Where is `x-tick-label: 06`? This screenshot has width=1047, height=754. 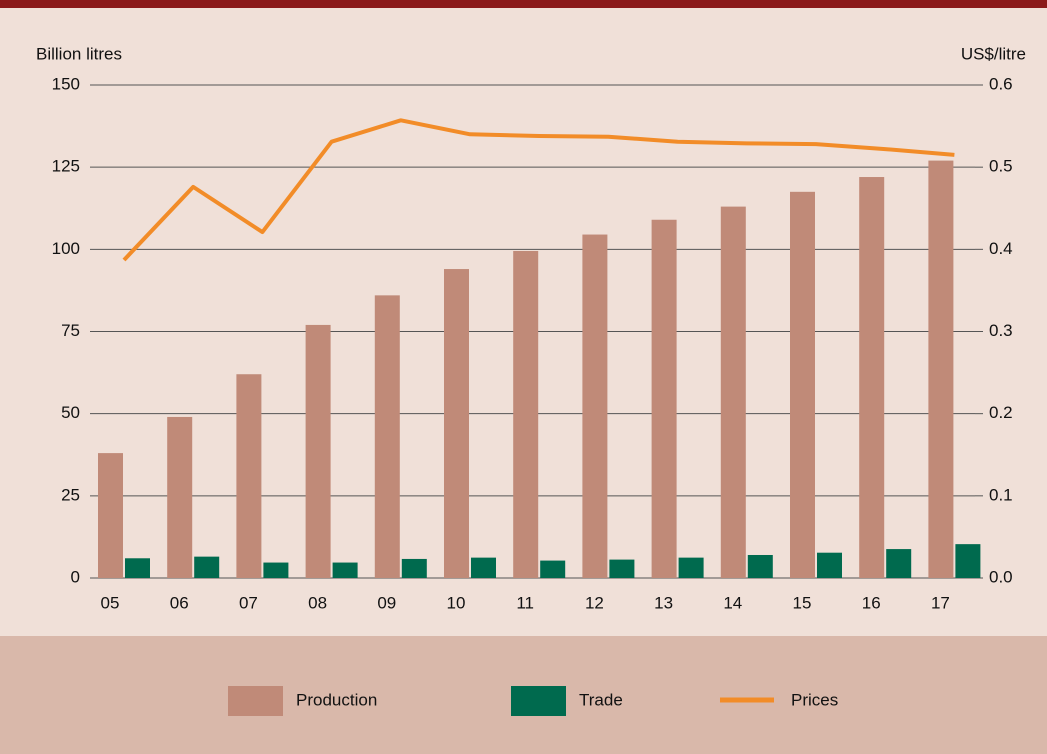 x-tick-label: 06 is located at coordinates (179, 602).